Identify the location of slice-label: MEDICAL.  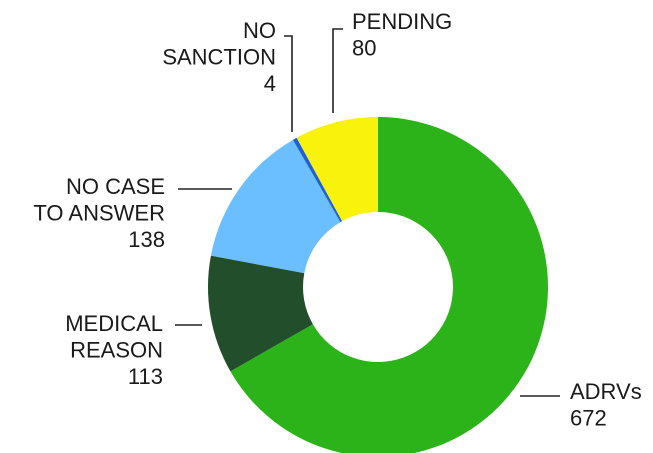
(114, 323).